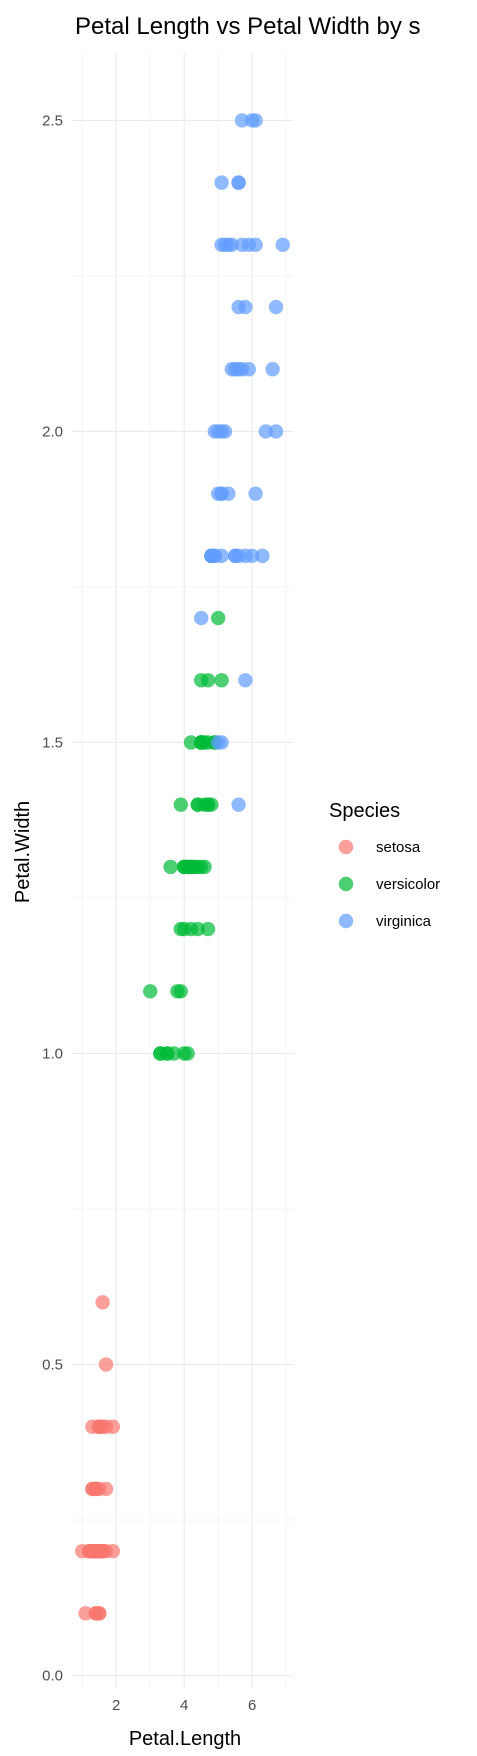 Image resolution: width=477 pixels, height=1756 pixels. I want to click on series-versicolor, so click(186, 804).